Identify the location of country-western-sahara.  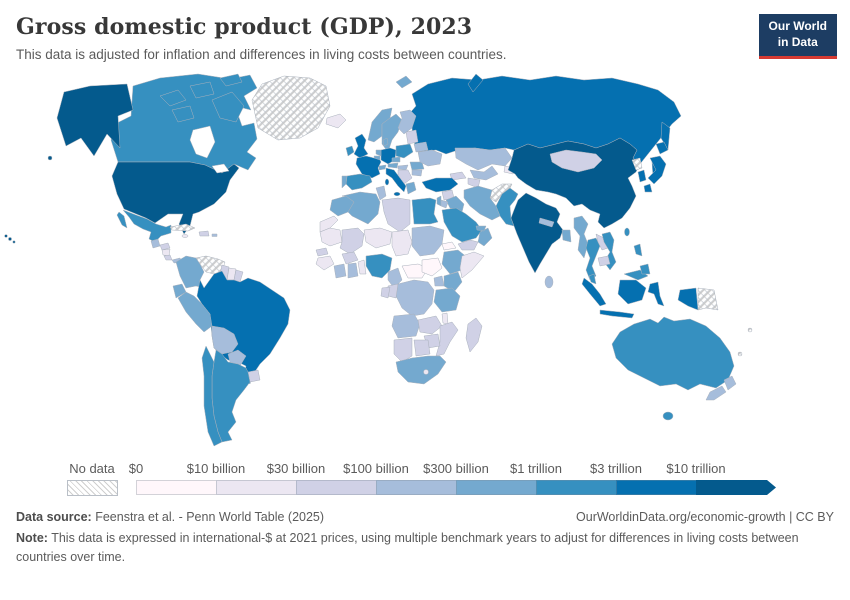
(329, 224).